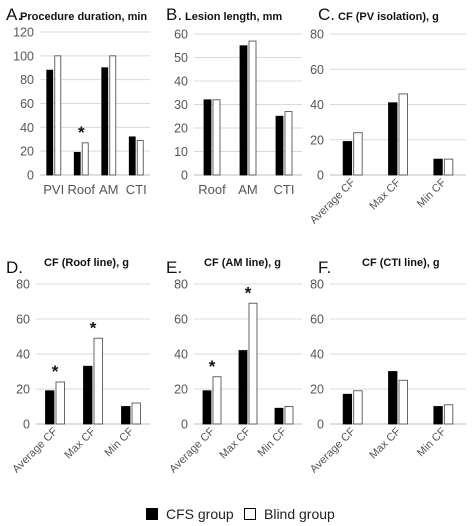 The height and width of the screenshot is (526, 474). Describe the element at coordinates (174, 14) in the screenshot. I see `panel-b-letter: B.` at that location.